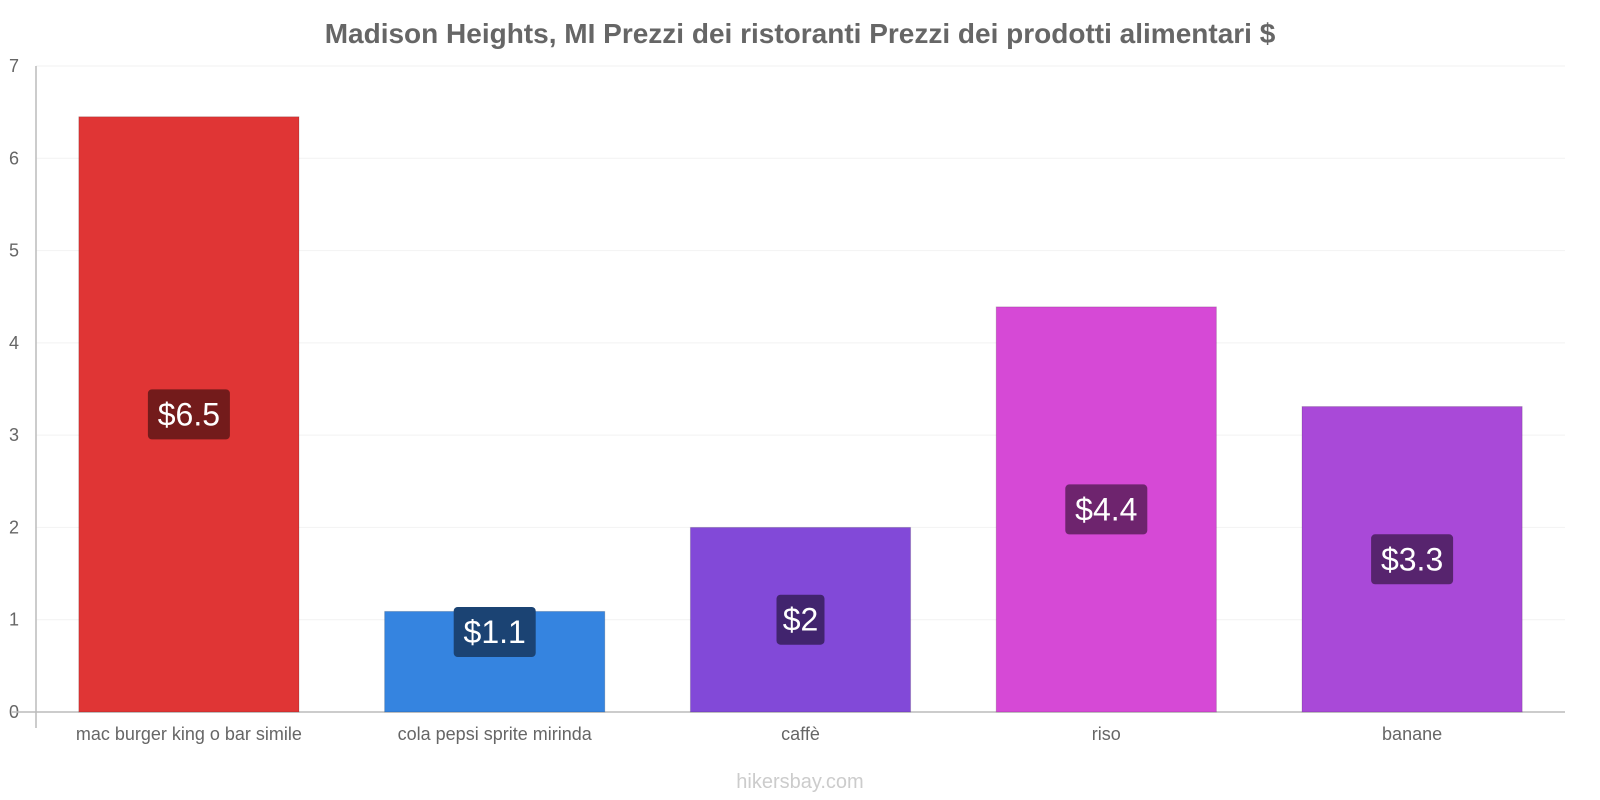 Image resolution: width=1600 pixels, height=800 pixels. Describe the element at coordinates (189, 734) in the screenshot. I see `x-tick-label: mac burger king o bar simile` at that location.